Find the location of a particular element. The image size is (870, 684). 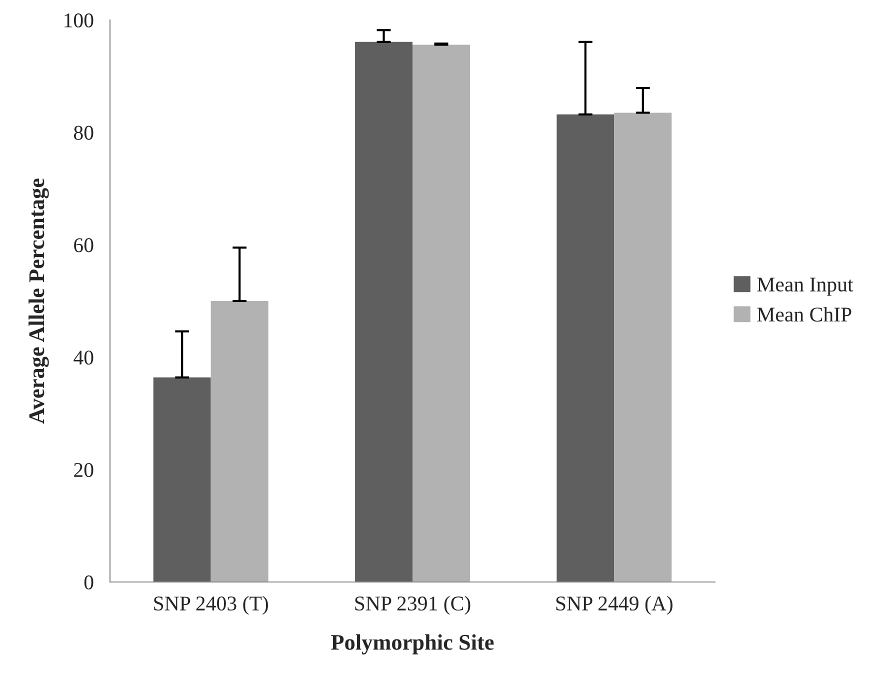

x-tick-label: SNP 2403 (T) is located at coordinates (211, 605).